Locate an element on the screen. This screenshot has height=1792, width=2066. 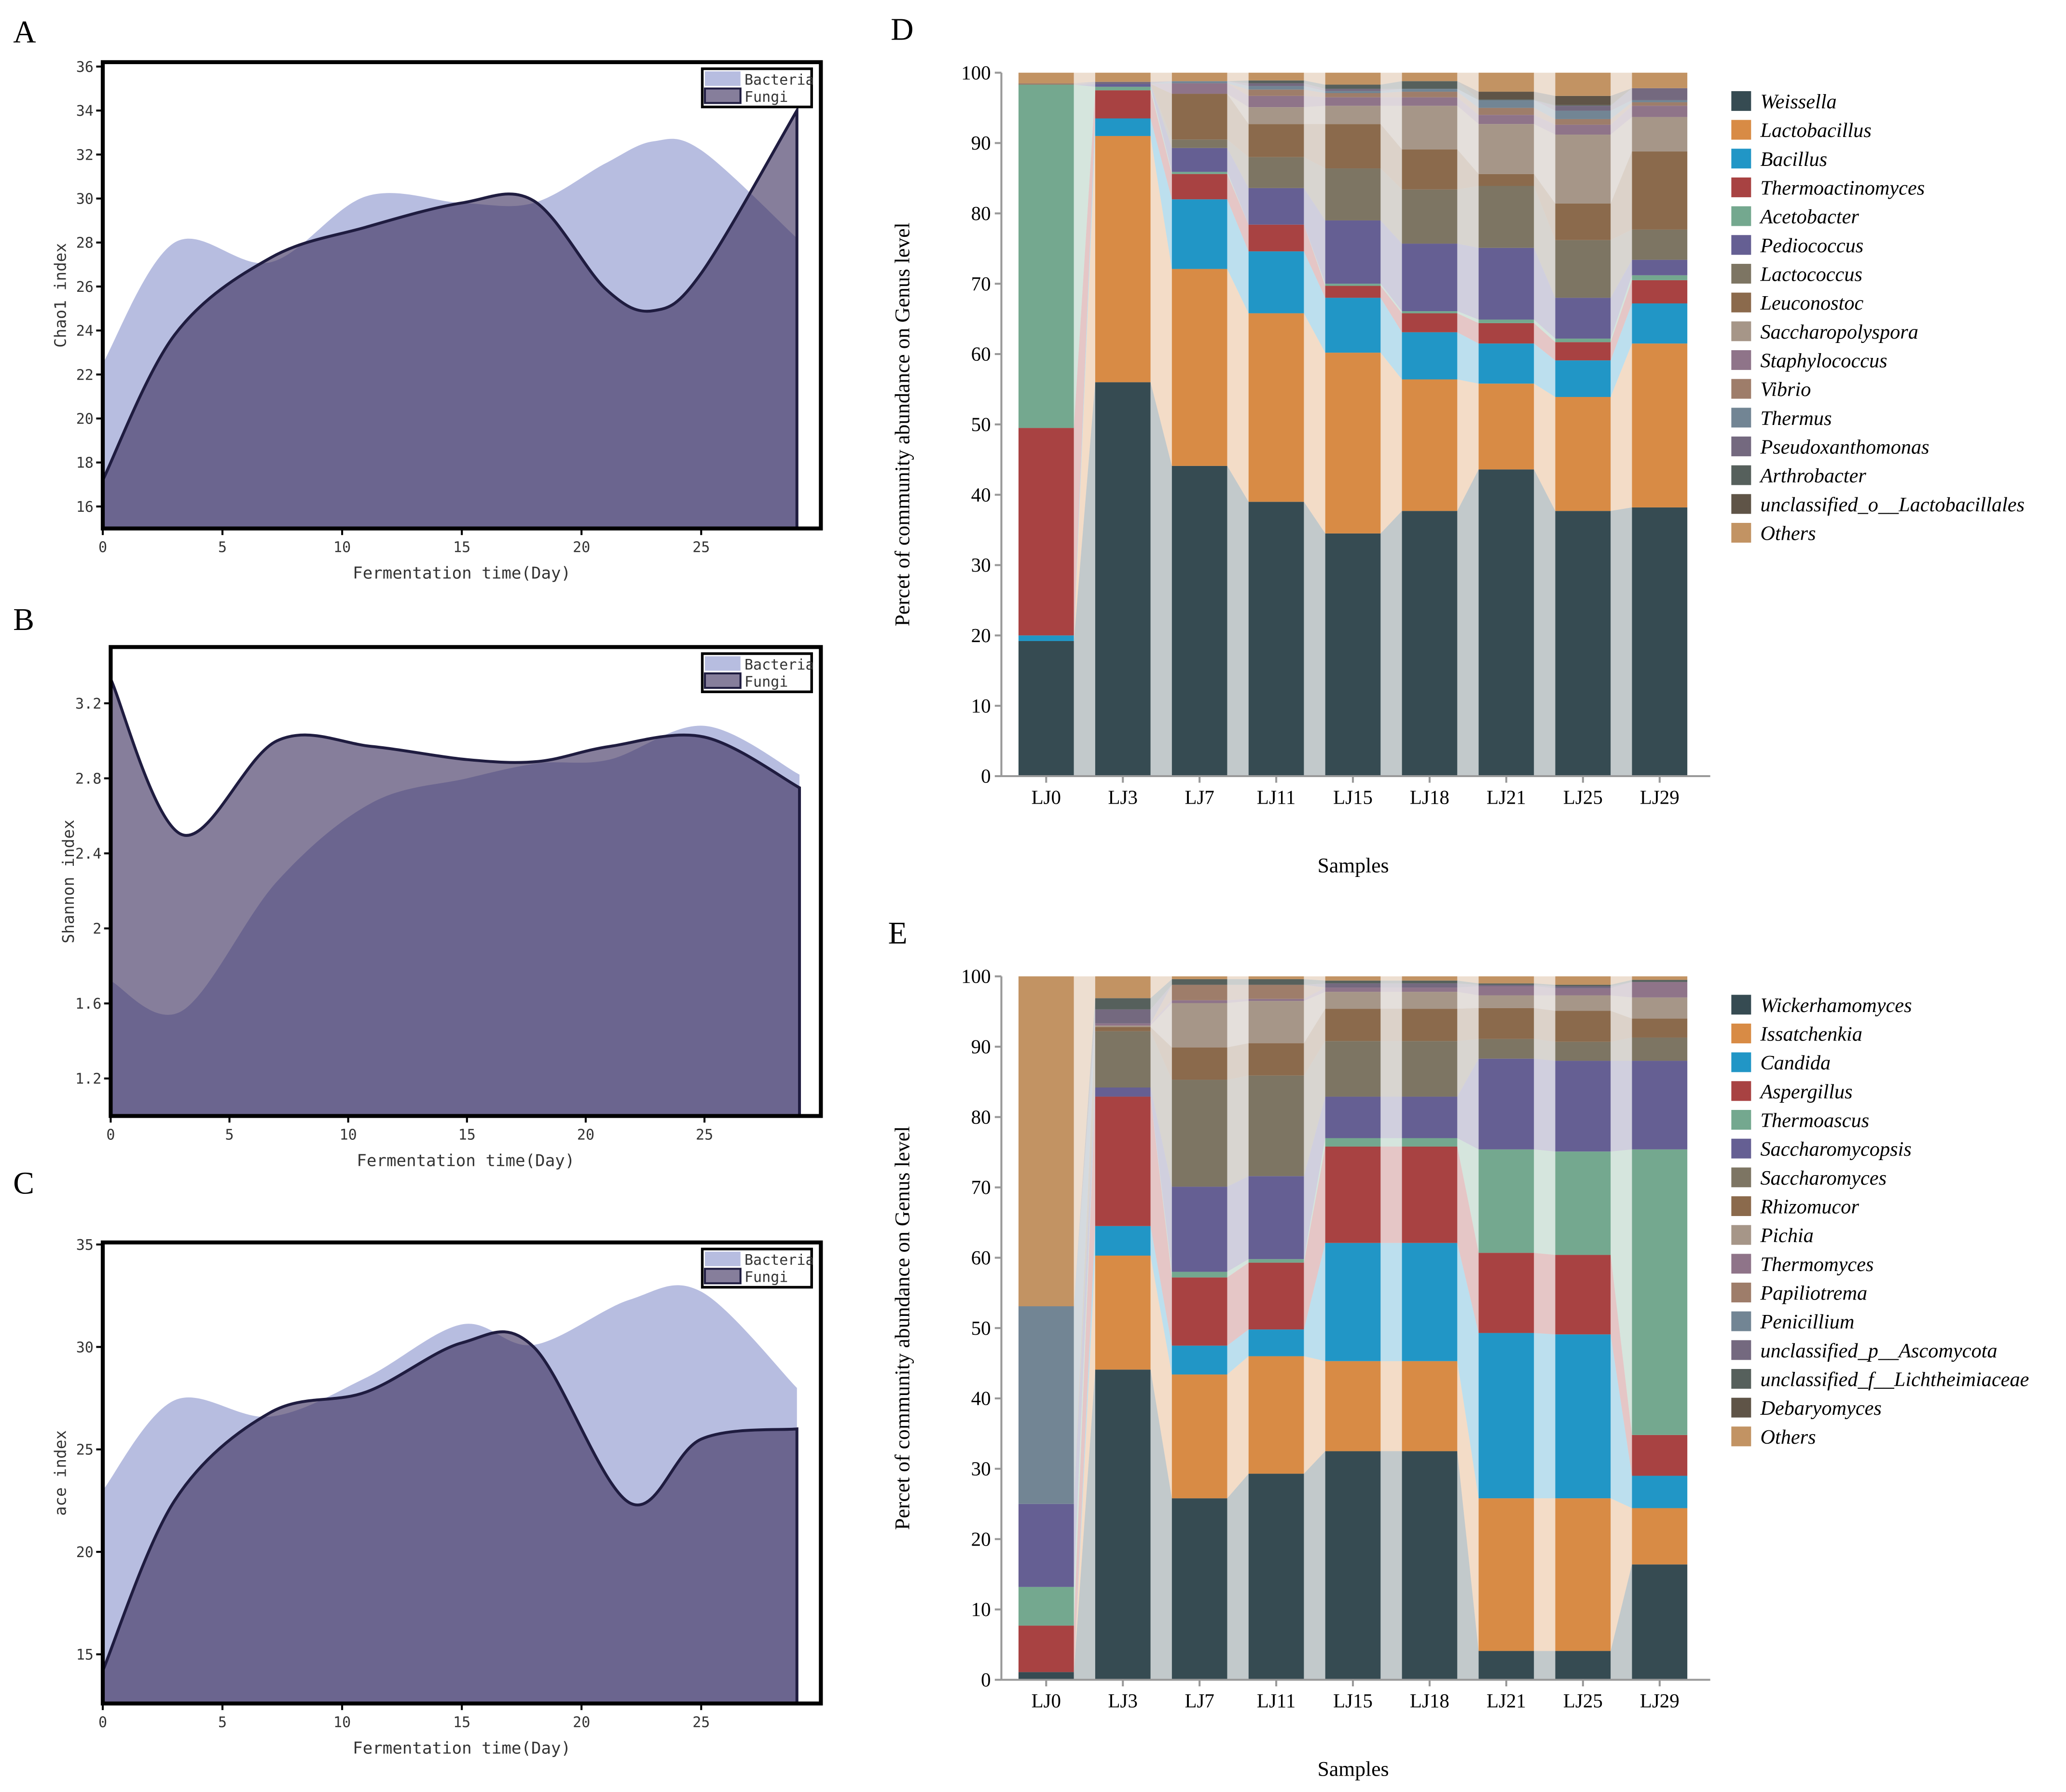
x-tick-label: 15 is located at coordinates (467, 1135).